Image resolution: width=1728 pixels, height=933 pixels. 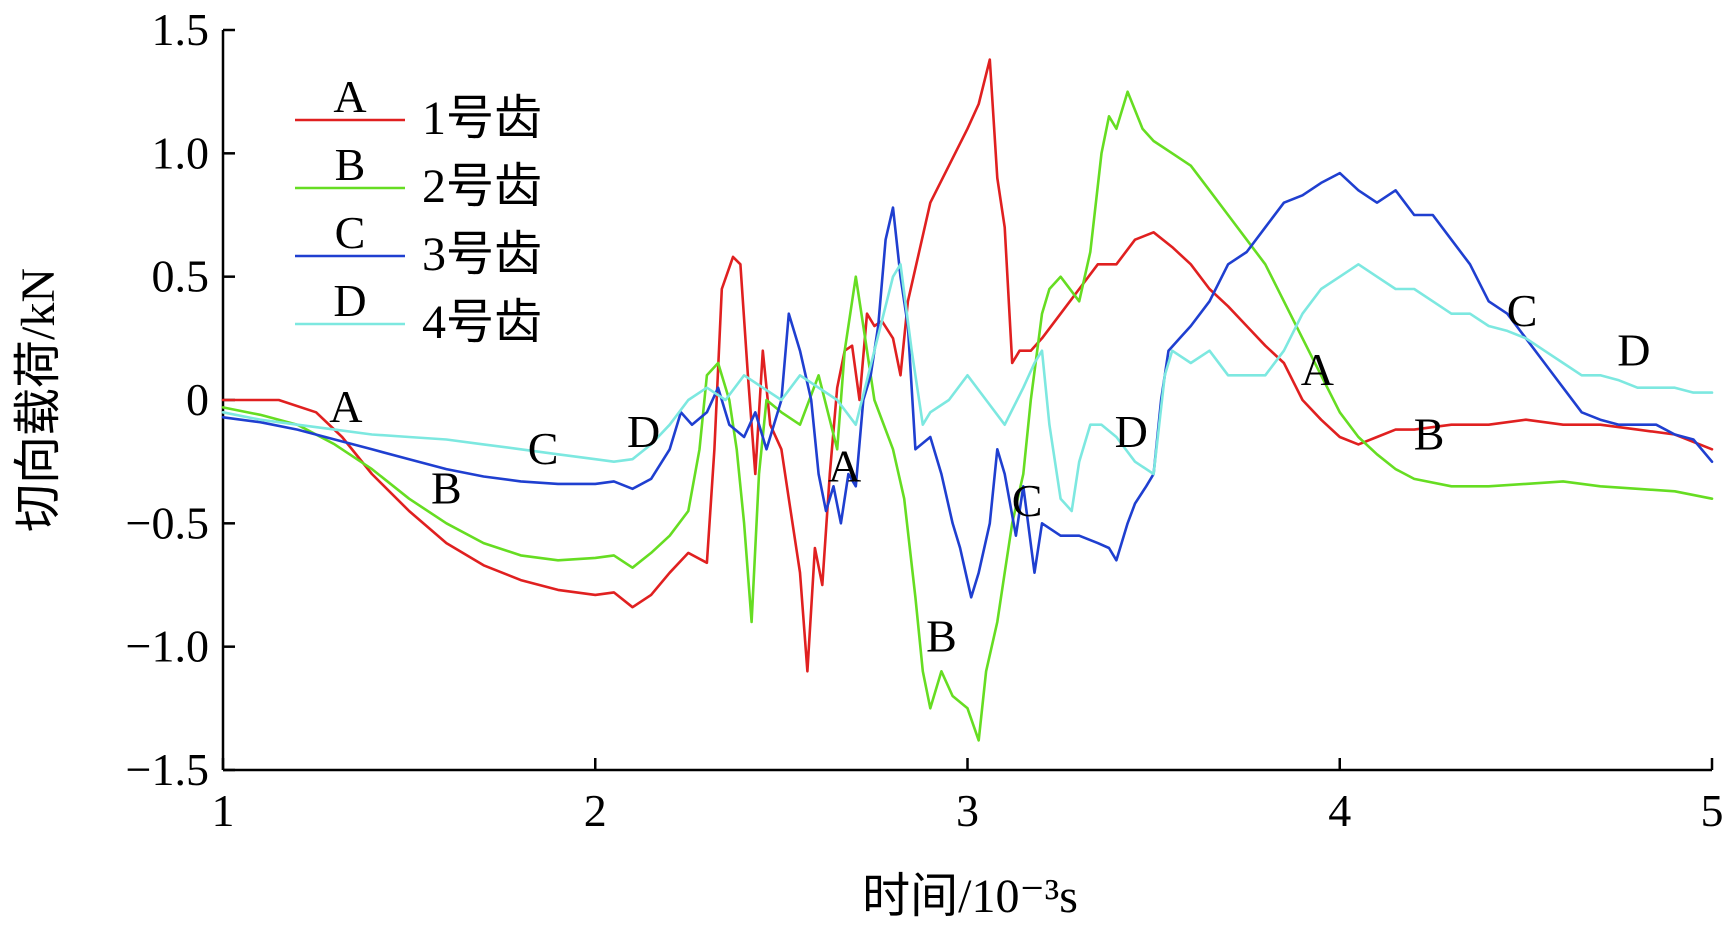 What do you see at coordinates (595, 810) in the screenshot?
I see `x-tick-label: 2` at bounding box center [595, 810].